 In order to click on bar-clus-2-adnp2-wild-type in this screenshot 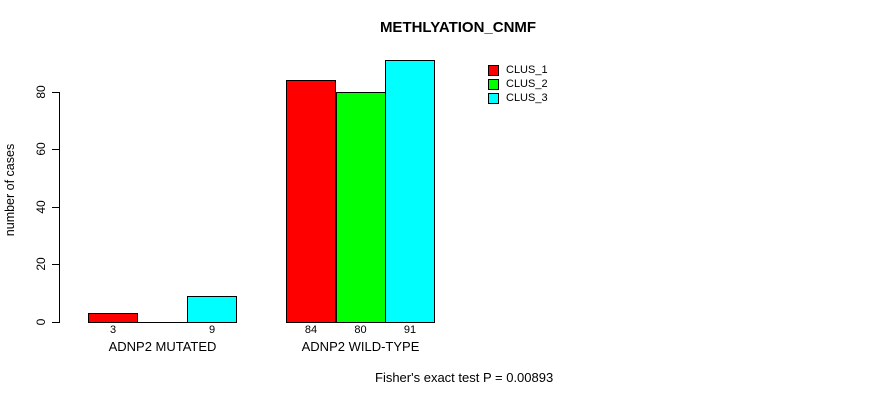, I will do `click(360, 207)`.